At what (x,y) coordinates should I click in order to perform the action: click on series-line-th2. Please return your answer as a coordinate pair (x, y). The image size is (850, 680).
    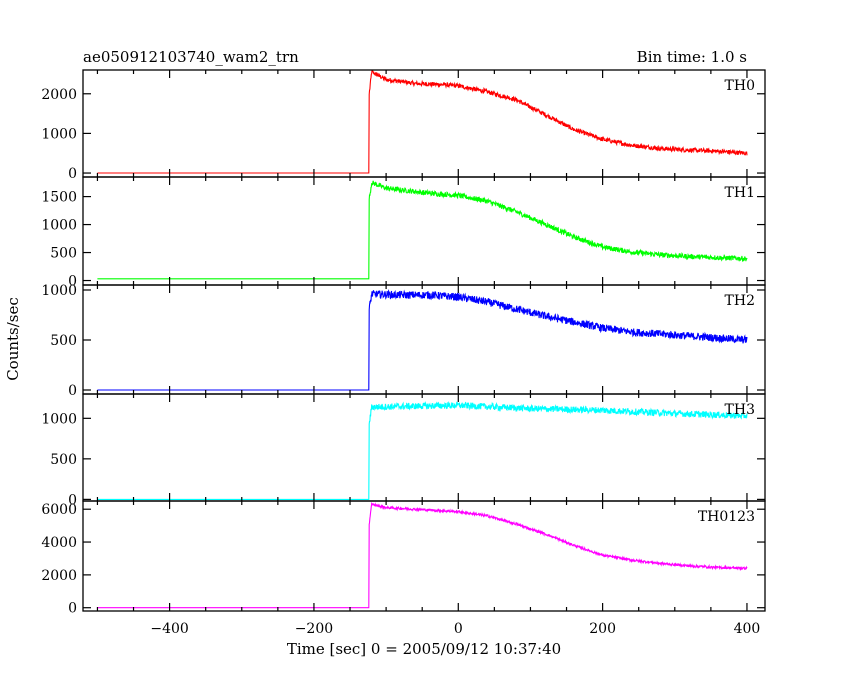
    Looking at the image, I should click on (422, 340).